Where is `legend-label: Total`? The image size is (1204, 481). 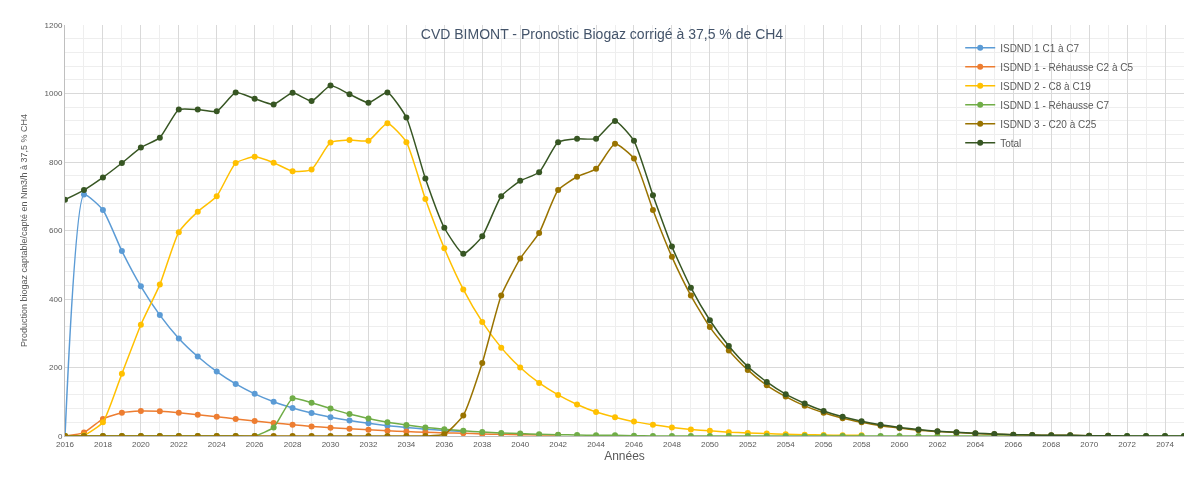
legend-label: Total is located at coordinates (1011, 143).